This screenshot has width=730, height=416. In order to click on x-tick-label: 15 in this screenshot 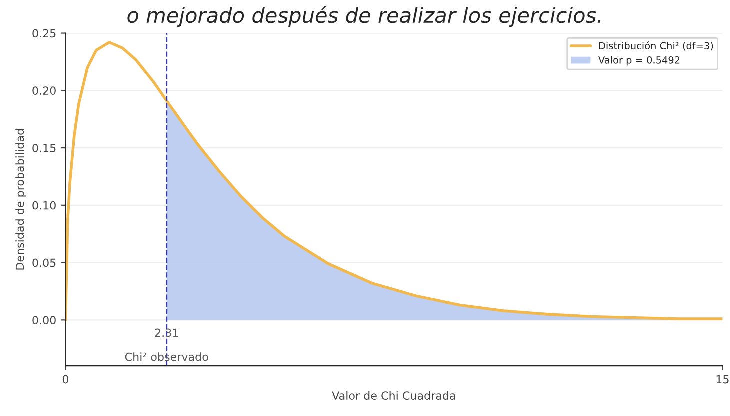, I will do `click(722, 379)`.